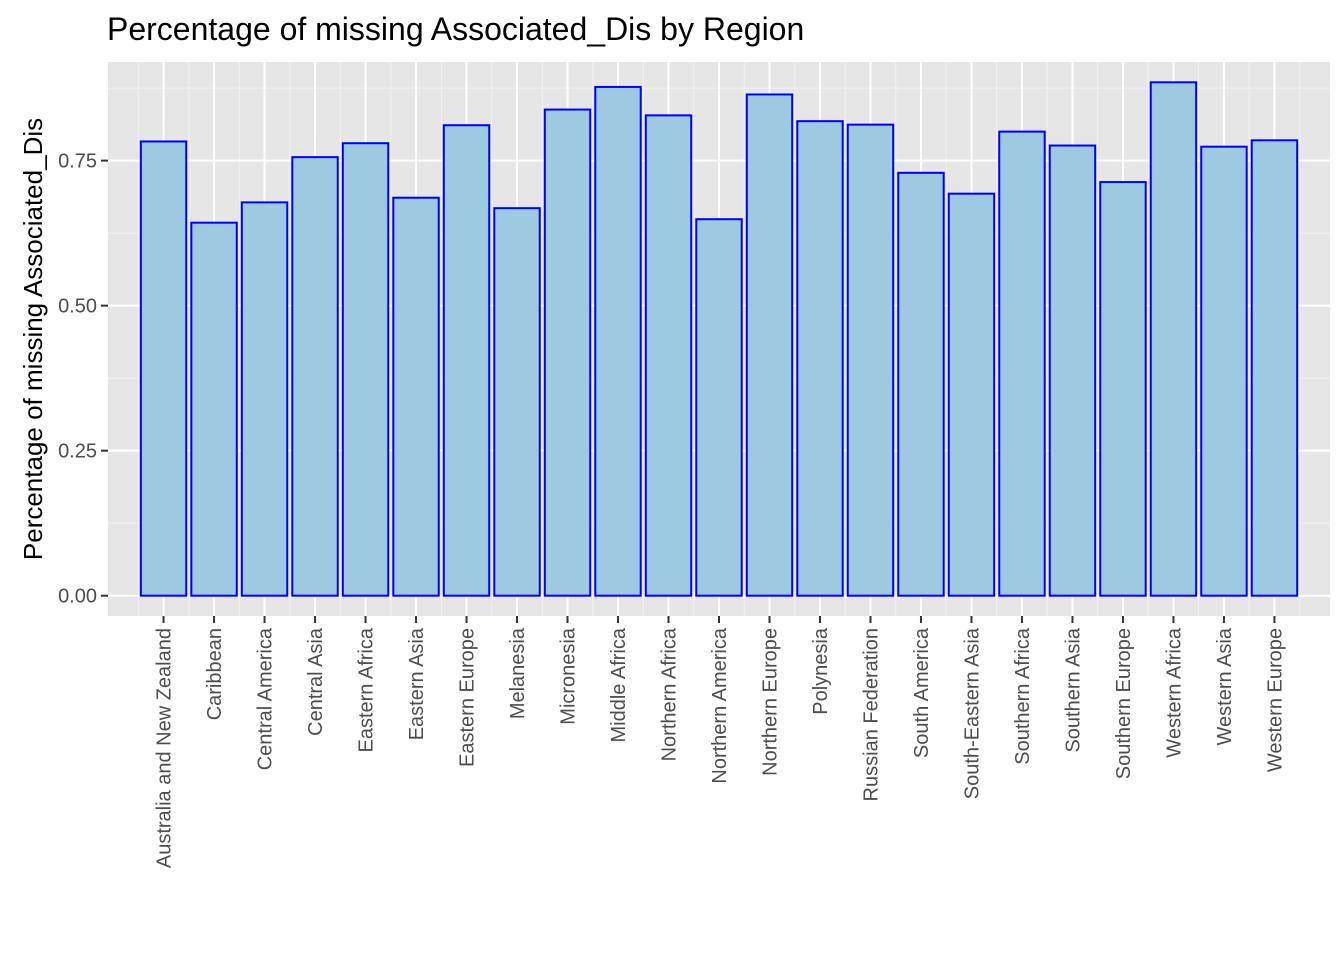  What do you see at coordinates (871, 714) in the screenshot?
I see `x-tick-label: Russian Federation` at bounding box center [871, 714].